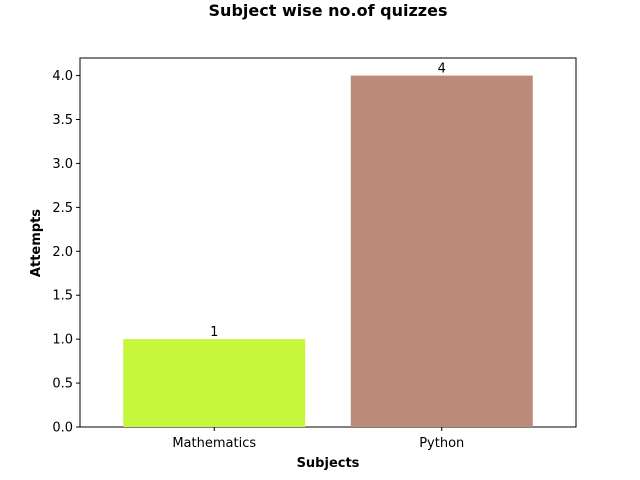  What do you see at coordinates (214, 443) in the screenshot?
I see `x-tick-label: Mathematics` at bounding box center [214, 443].